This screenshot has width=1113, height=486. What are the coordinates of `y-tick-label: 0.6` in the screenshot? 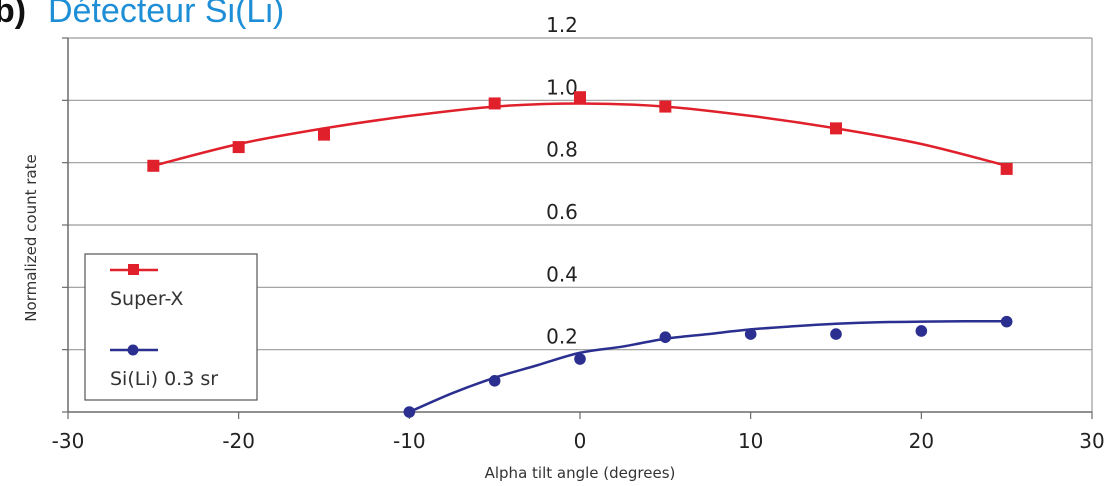 It's located at (562, 212).